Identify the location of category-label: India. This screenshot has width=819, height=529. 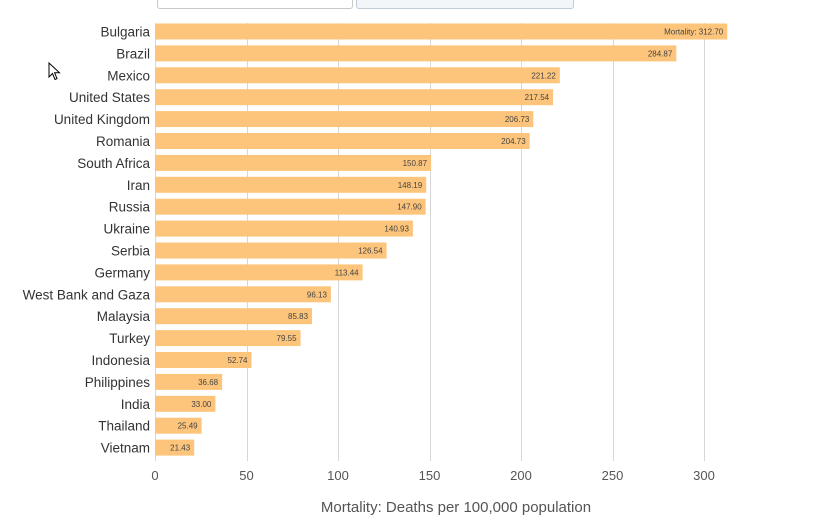
(136, 404).